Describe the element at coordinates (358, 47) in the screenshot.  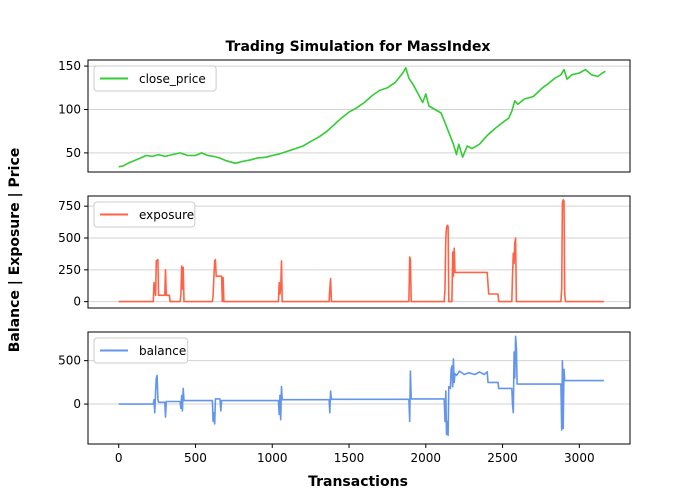
I see `chart-title: Trading Simulation for MassIndex` at that location.